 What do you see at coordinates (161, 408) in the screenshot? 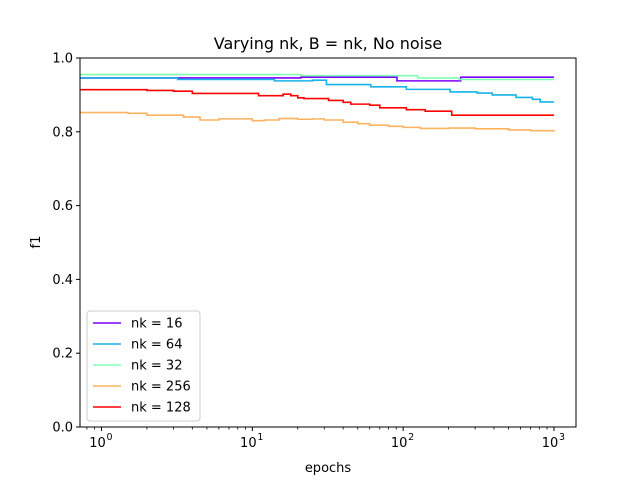
I see `legend-label: nk = 128` at bounding box center [161, 408].